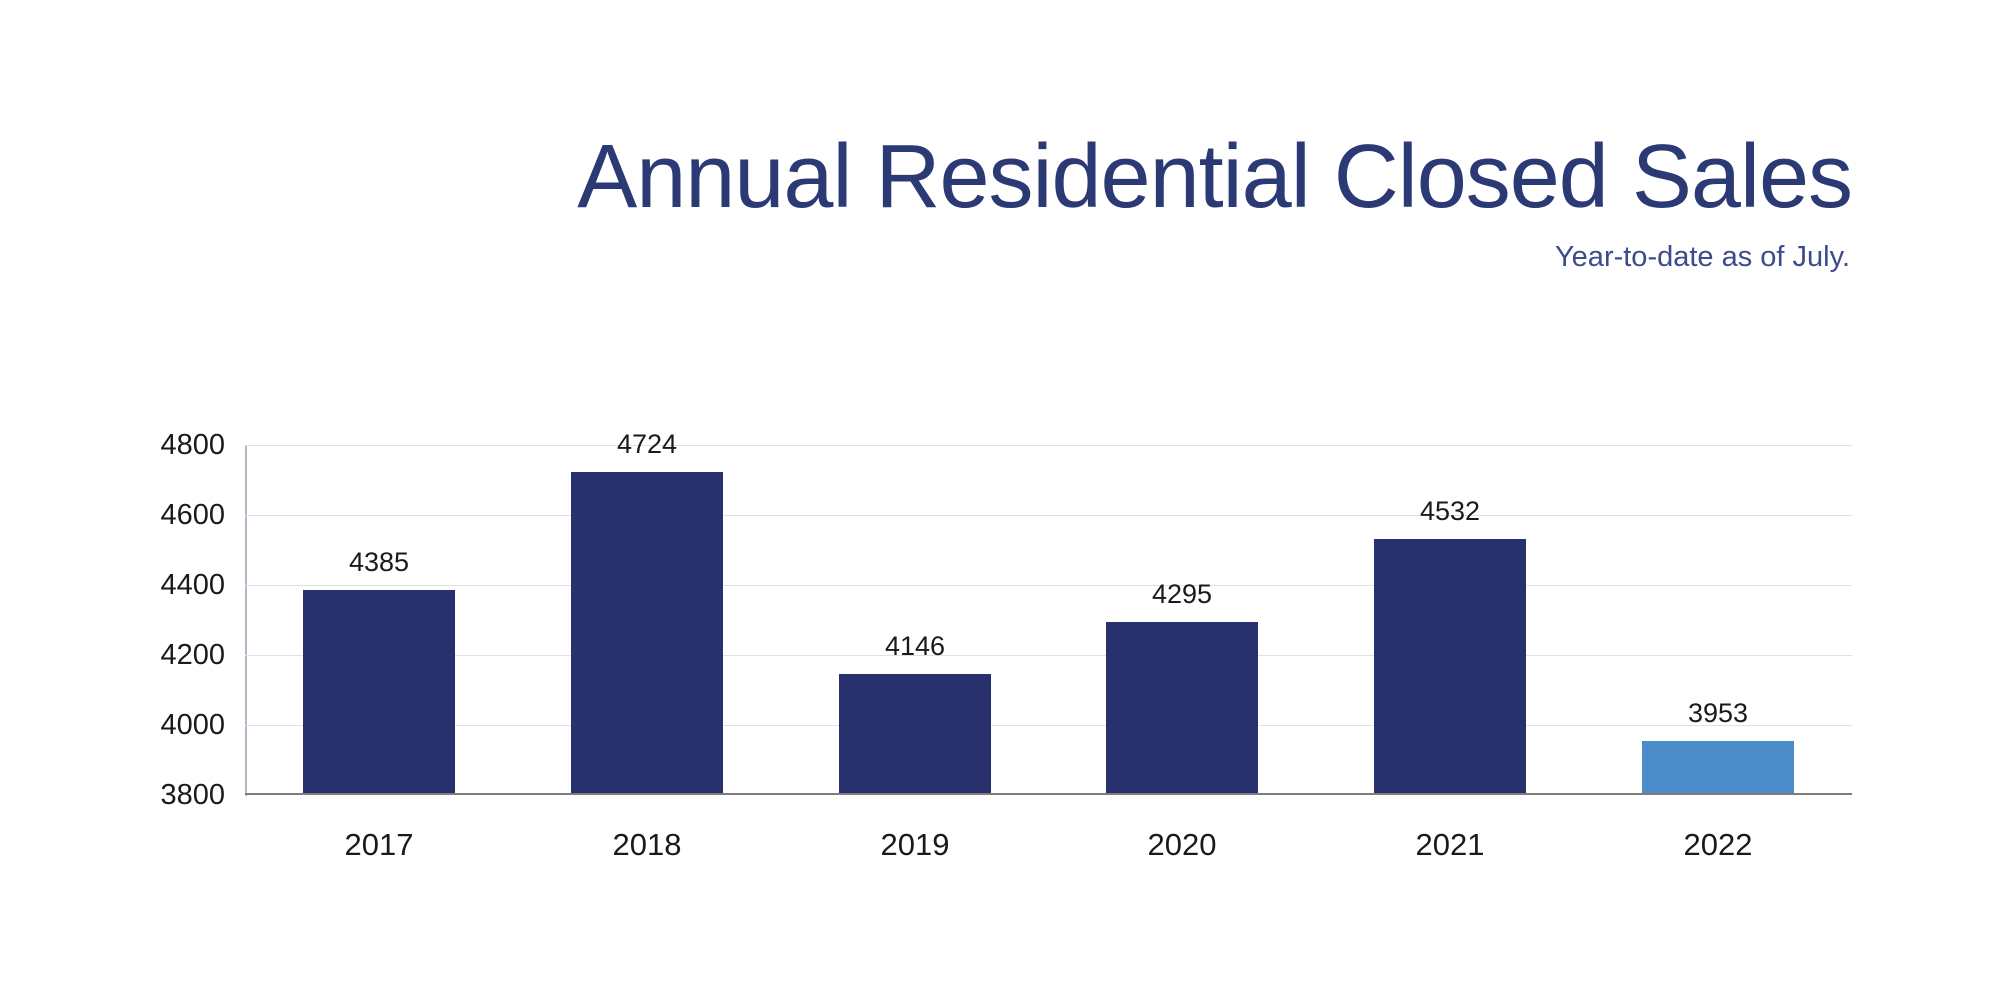 The image size is (2000, 1000). I want to click on bar-value-label: 4385, so click(379, 562).